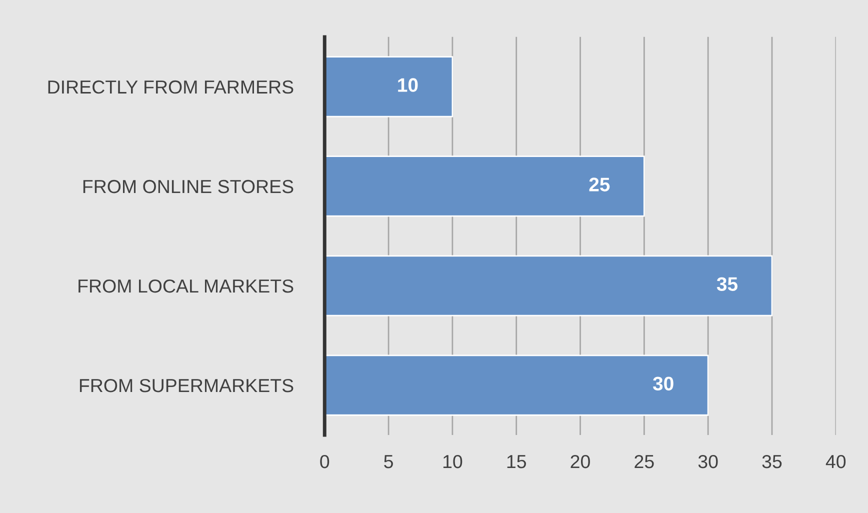 Image resolution: width=868 pixels, height=513 pixels. What do you see at coordinates (516, 461) in the screenshot?
I see `x-tick-label: 15` at bounding box center [516, 461].